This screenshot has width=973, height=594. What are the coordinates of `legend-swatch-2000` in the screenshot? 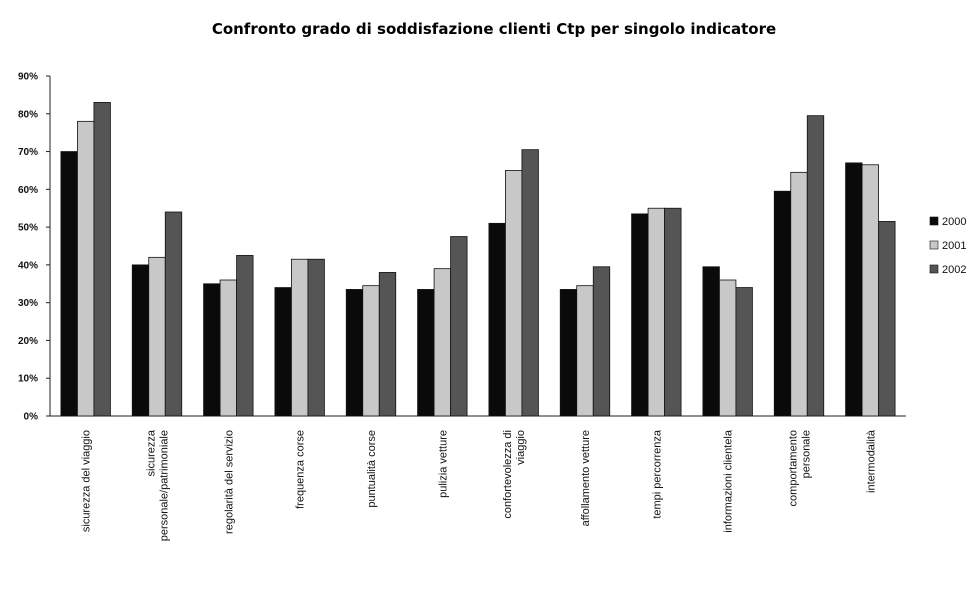 It's located at (934, 221).